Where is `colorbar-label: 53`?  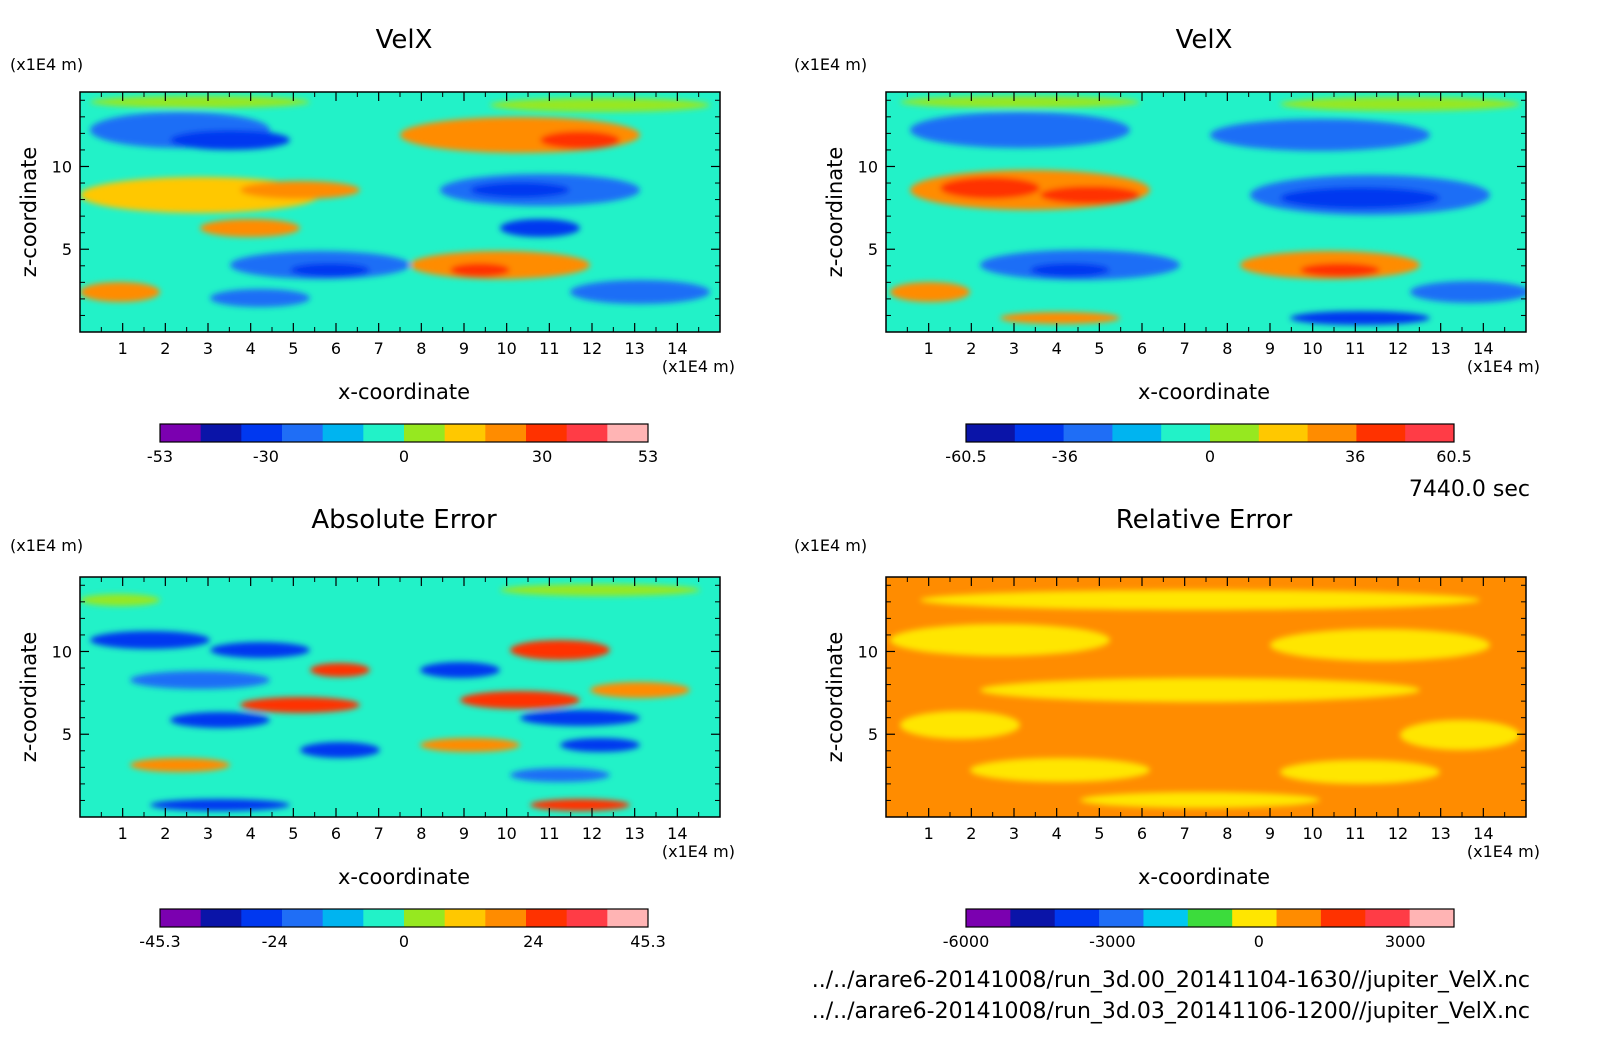
colorbar-label: 53 is located at coordinates (648, 456).